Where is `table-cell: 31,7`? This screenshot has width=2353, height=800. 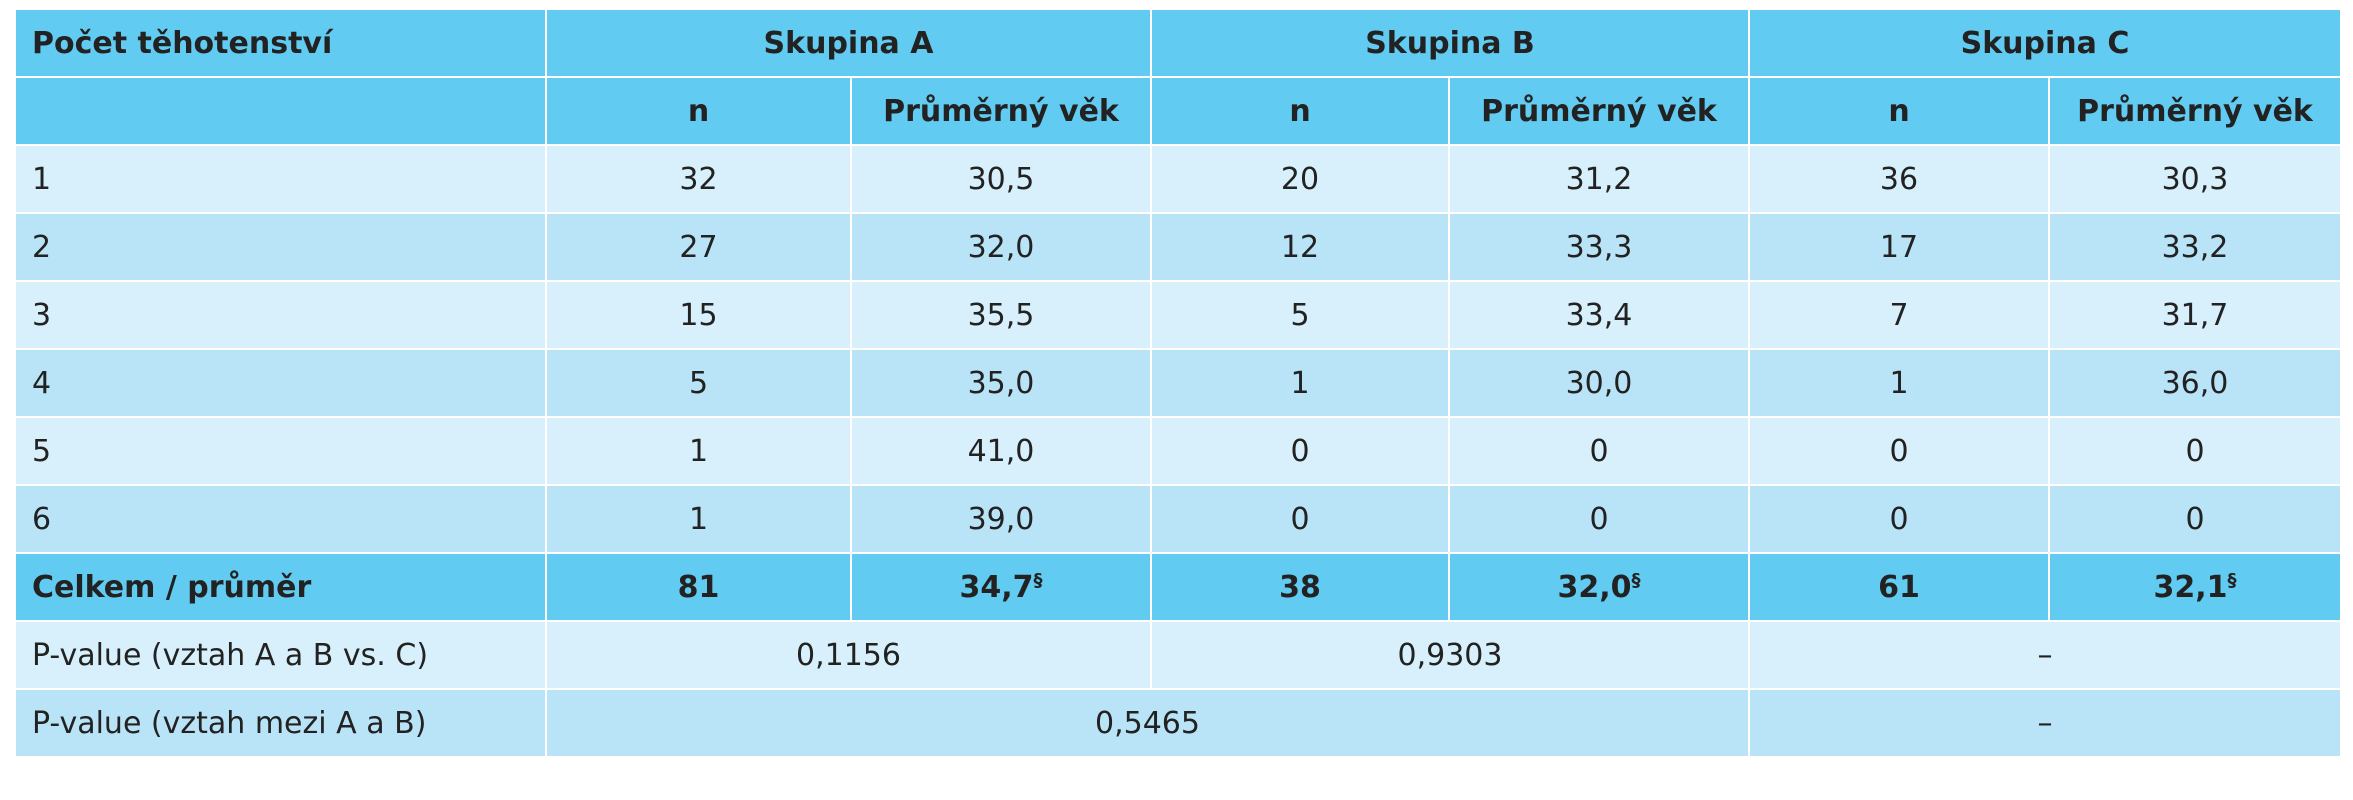
table-cell: 31,7 is located at coordinates (2195, 315).